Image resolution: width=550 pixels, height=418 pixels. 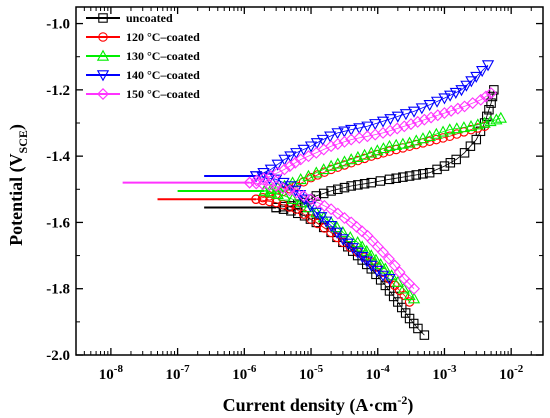 I want to click on y-tick-label: -1.8, so click(x=58, y=290).